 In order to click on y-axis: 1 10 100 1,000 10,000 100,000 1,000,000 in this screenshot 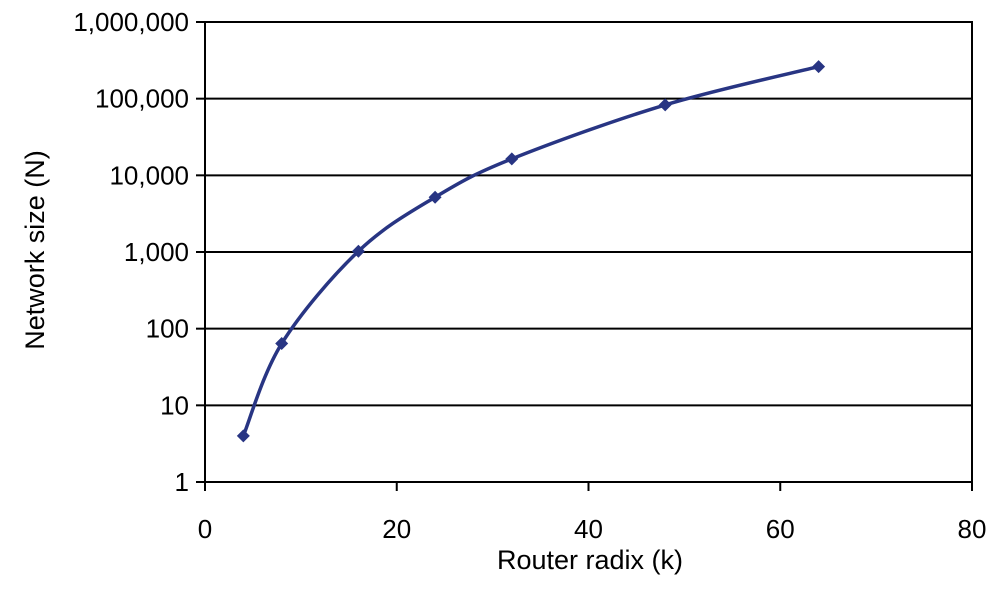, I will do `click(139, 252)`.